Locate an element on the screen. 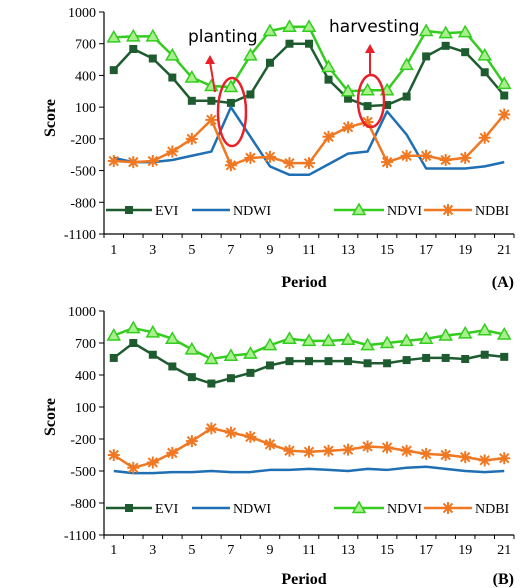 This screenshot has width=521, height=588. x-axis-title-a: Period is located at coordinates (303, 282).